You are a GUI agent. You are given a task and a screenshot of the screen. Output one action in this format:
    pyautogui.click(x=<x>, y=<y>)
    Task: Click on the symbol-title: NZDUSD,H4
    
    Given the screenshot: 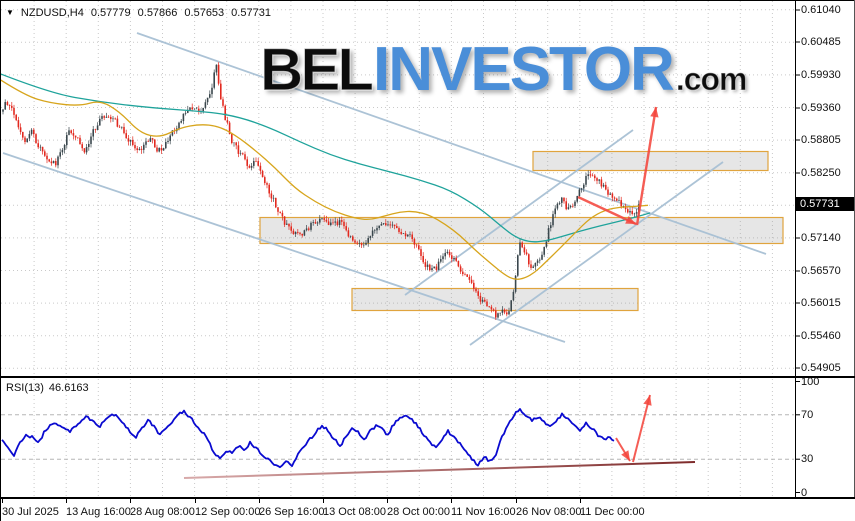 What is the action you would take?
    pyautogui.click(x=52, y=13)
    